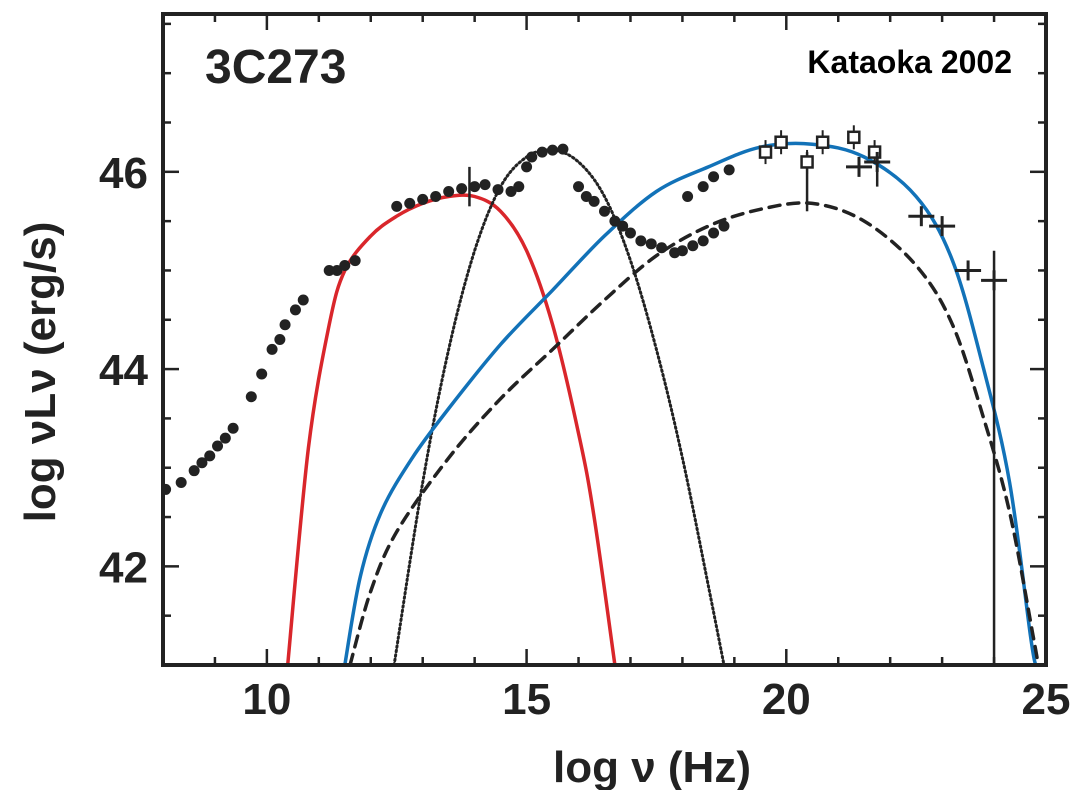 This screenshot has width=1074, height=790. Describe the element at coordinates (123, 370) in the screenshot. I see `y-tick-label: 44` at that location.